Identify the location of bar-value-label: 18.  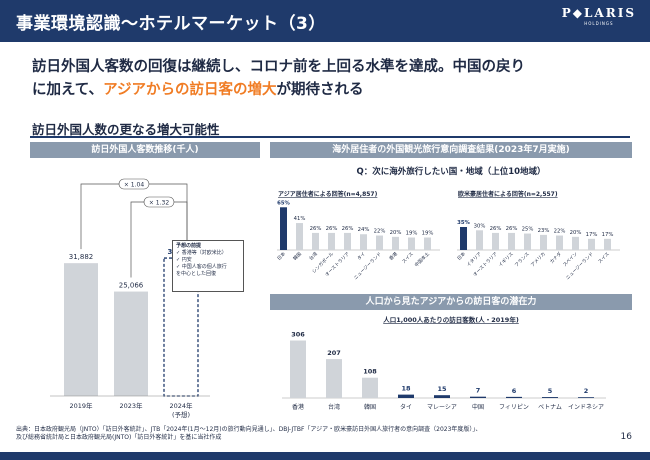
(406, 389).